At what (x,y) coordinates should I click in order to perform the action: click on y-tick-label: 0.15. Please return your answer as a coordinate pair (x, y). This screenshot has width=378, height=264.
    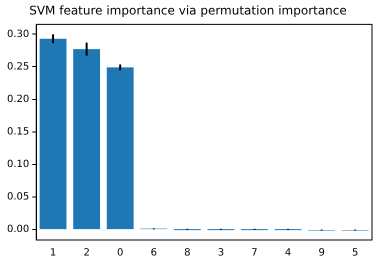
    Looking at the image, I should click on (18, 132).